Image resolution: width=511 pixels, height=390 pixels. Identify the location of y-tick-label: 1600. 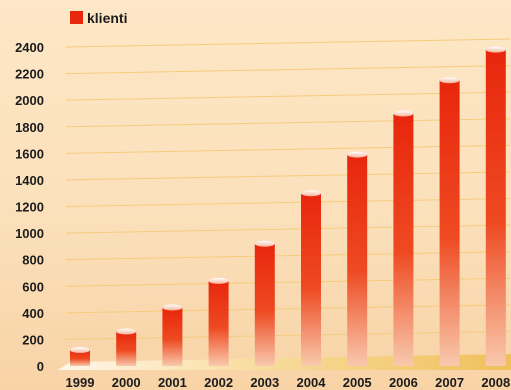
(29, 153).